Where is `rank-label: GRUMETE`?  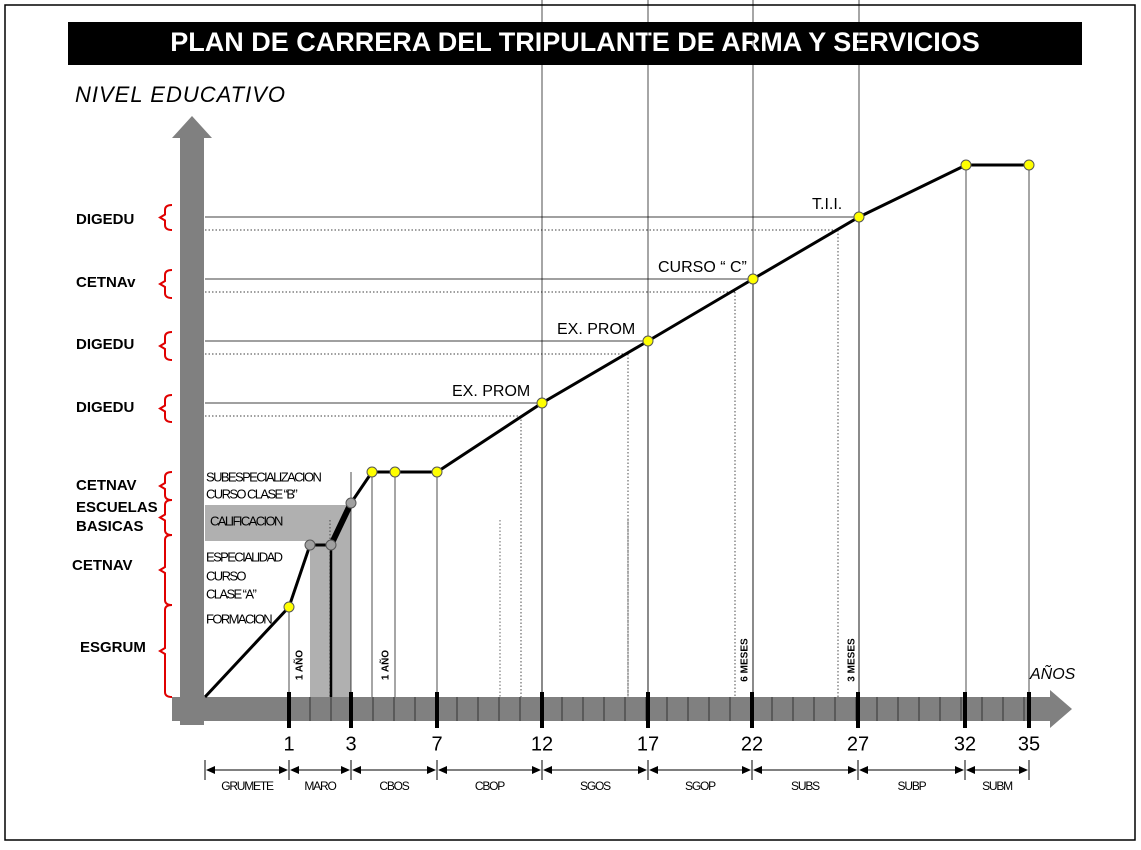 rank-label: GRUMETE is located at coordinates (247, 786).